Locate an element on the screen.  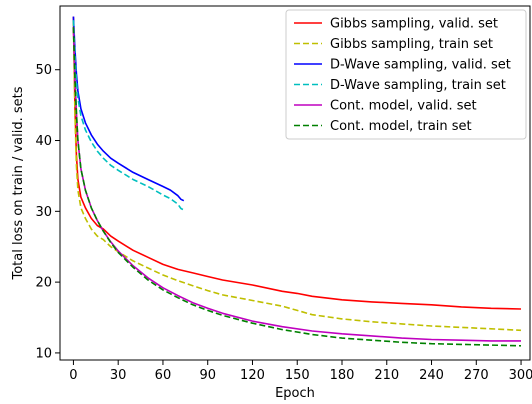
x-tick-label: 30 is located at coordinates (118, 375).